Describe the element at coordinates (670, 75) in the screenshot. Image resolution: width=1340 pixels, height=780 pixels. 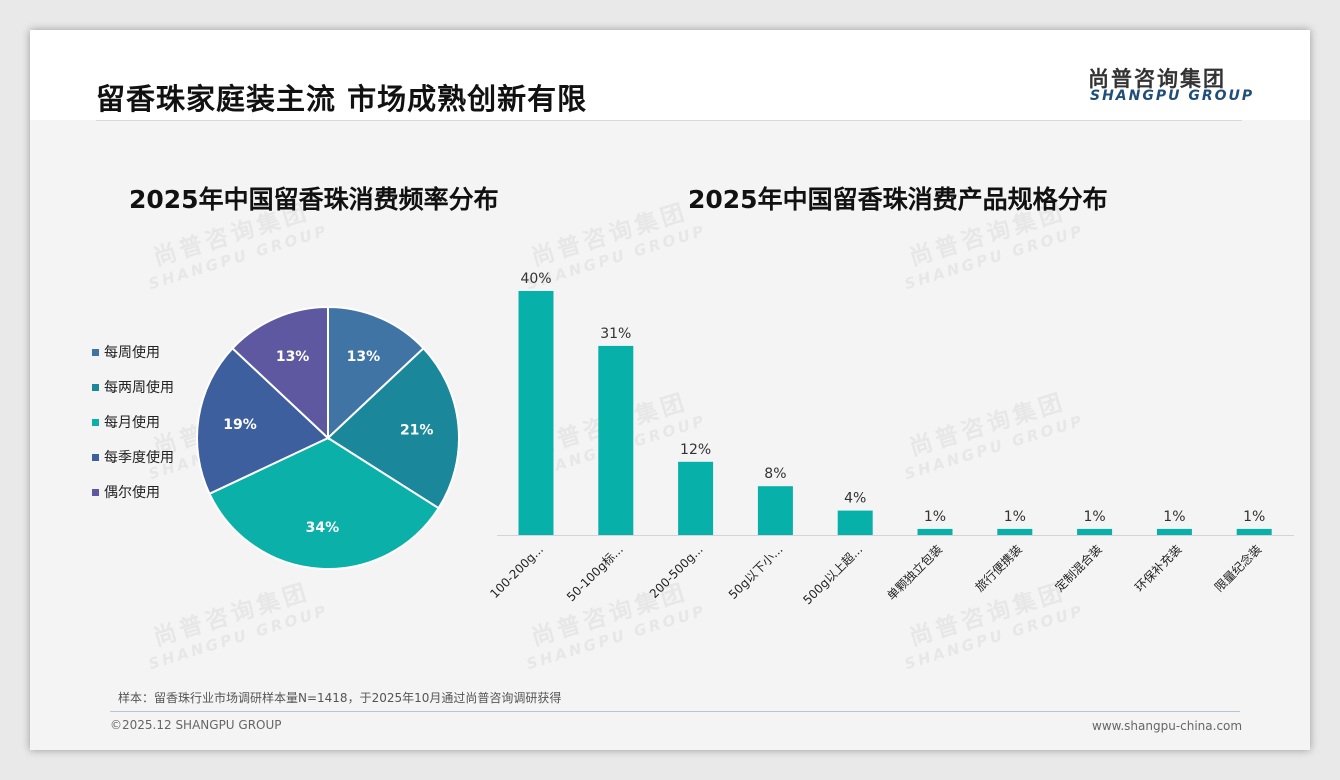
I see `header: 留香珠家庭装主流 市场成熟创新有限 尚普咨询集团 SHANGPU GROUP` at that location.